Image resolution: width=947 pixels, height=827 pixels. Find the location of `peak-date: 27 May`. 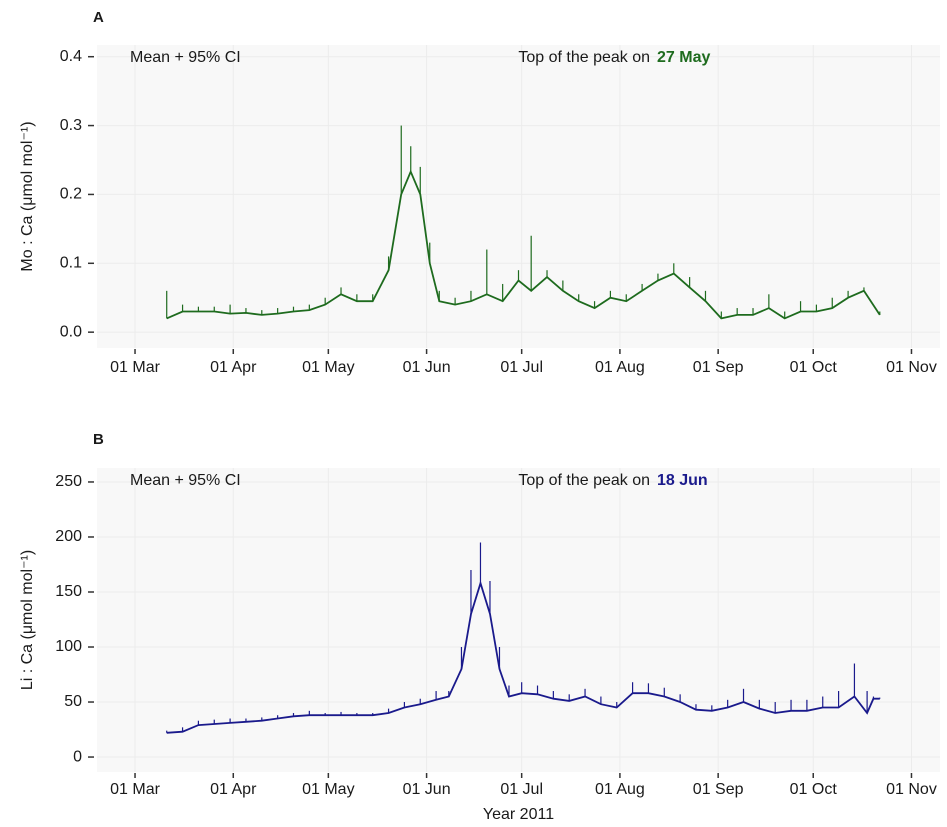

peak-date: 27 May is located at coordinates (683, 57).